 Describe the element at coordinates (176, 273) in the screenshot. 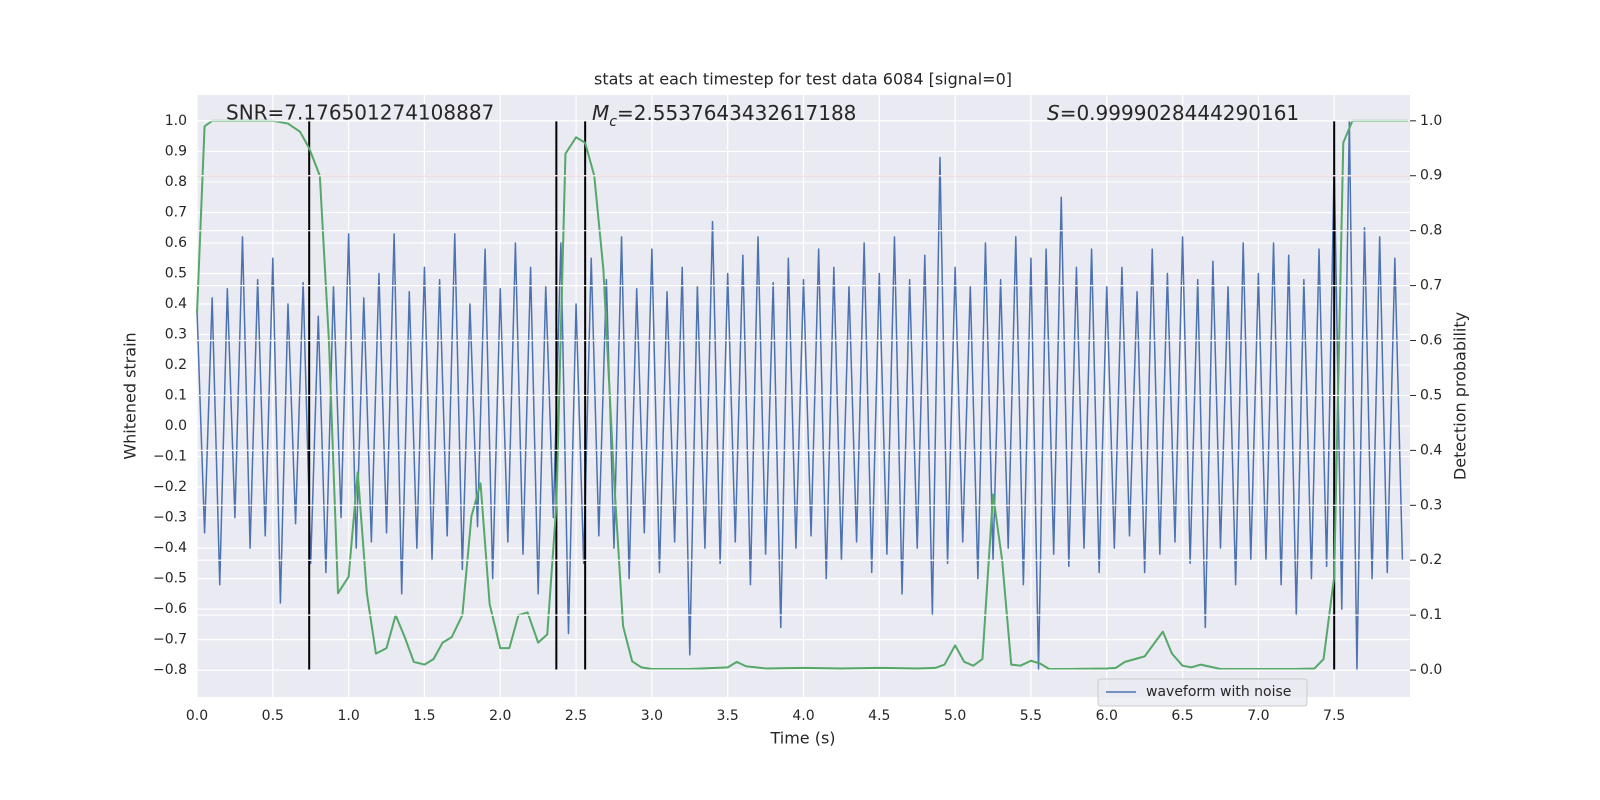

I see `y-tick-label: 0.5` at that location.